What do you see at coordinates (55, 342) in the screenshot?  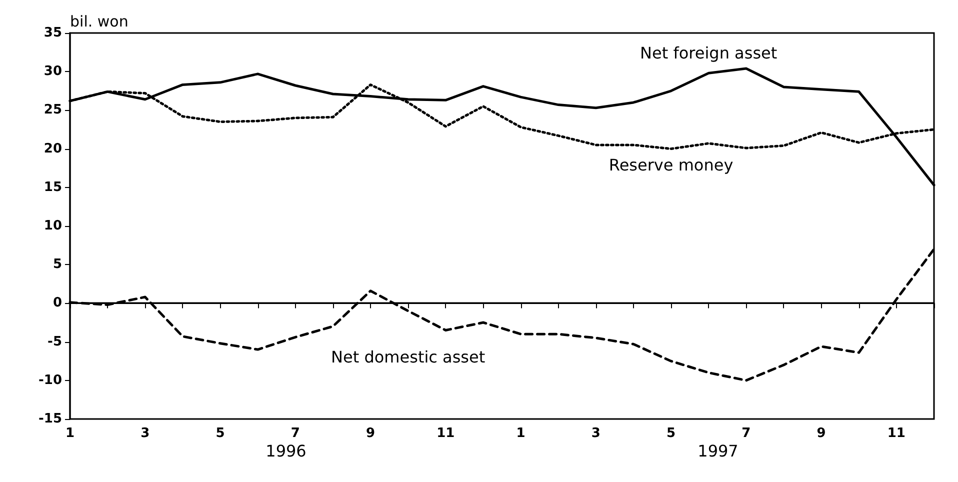 I see `y-tick-label: -5` at bounding box center [55, 342].